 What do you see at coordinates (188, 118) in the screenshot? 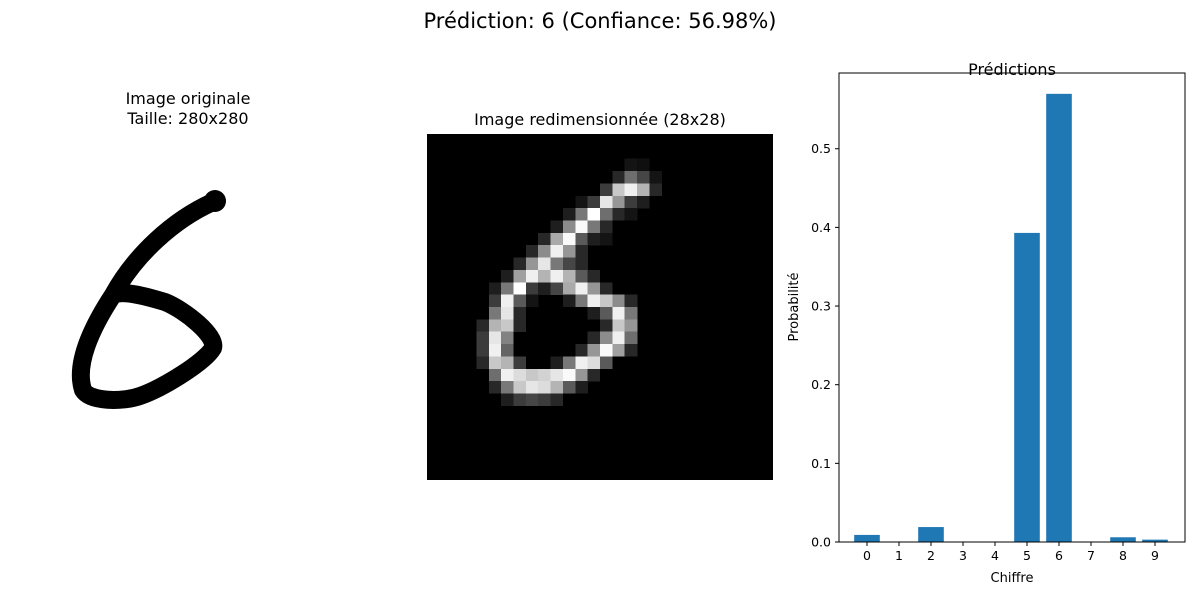
I see `original-title-line2: Taille: 280x280` at bounding box center [188, 118].